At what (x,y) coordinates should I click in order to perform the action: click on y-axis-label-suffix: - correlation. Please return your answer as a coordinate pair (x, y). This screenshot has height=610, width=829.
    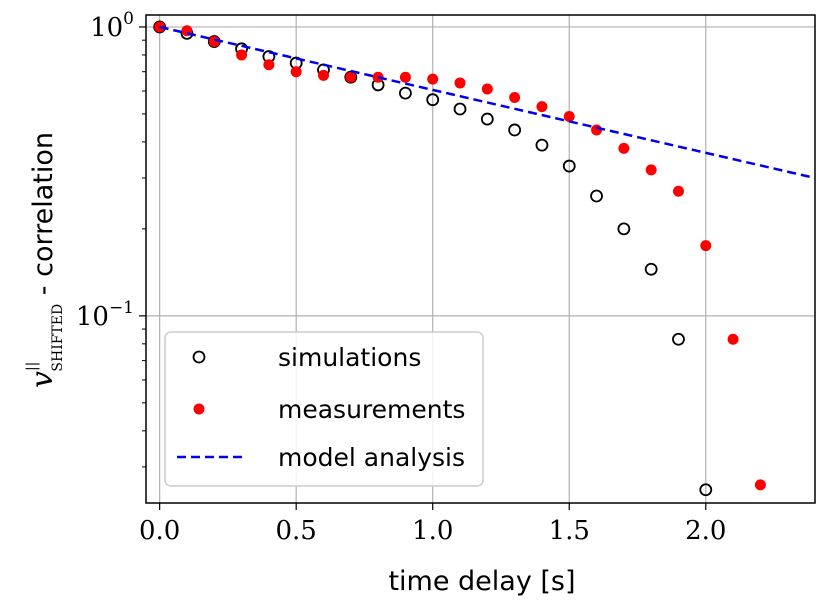
    Looking at the image, I should click on (43, 218).